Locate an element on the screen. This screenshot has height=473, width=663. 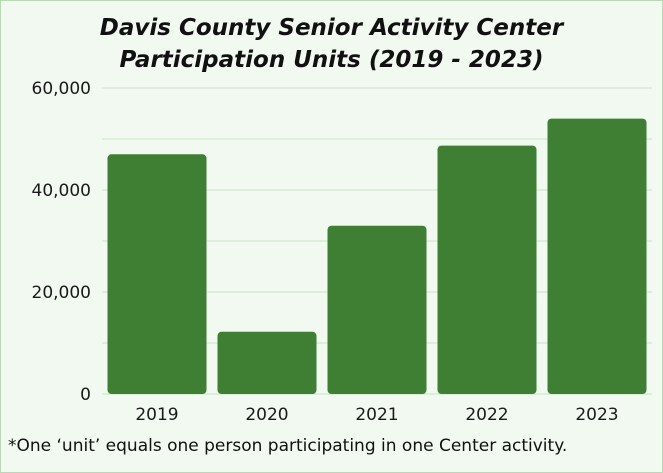
bar-2020 is located at coordinates (267, 362).